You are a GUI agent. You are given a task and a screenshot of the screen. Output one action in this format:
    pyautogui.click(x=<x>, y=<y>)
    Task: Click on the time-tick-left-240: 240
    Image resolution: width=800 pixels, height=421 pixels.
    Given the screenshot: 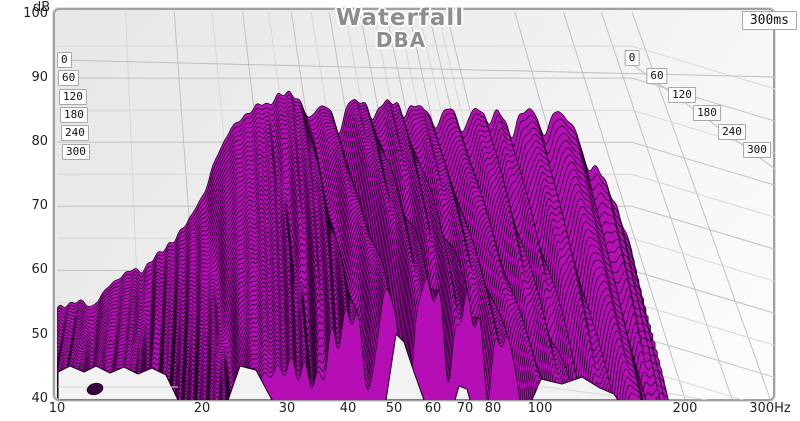 What is the action you would take?
    pyautogui.click(x=75, y=133)
    